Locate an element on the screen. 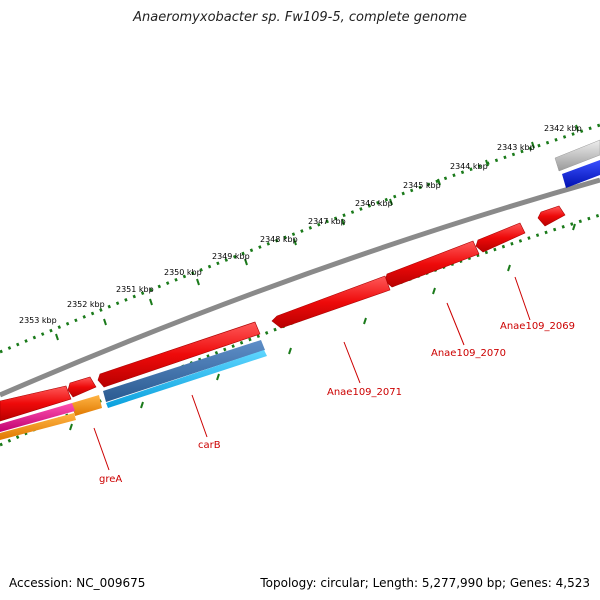 Image resolution: width=600 pixels, height=600 pixels. tick-label: 2352 kbp is located at coordinates (86, 304).